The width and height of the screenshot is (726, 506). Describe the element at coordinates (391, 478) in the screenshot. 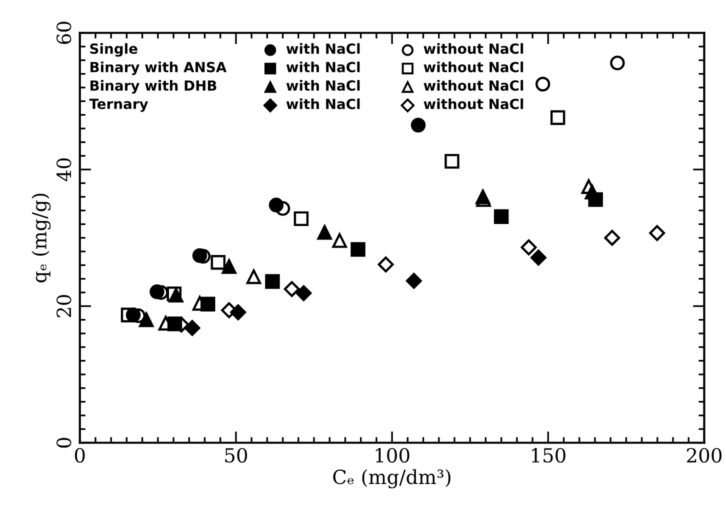

I see `x-axis-title: Cₑ (mg/dm³)` at that location.